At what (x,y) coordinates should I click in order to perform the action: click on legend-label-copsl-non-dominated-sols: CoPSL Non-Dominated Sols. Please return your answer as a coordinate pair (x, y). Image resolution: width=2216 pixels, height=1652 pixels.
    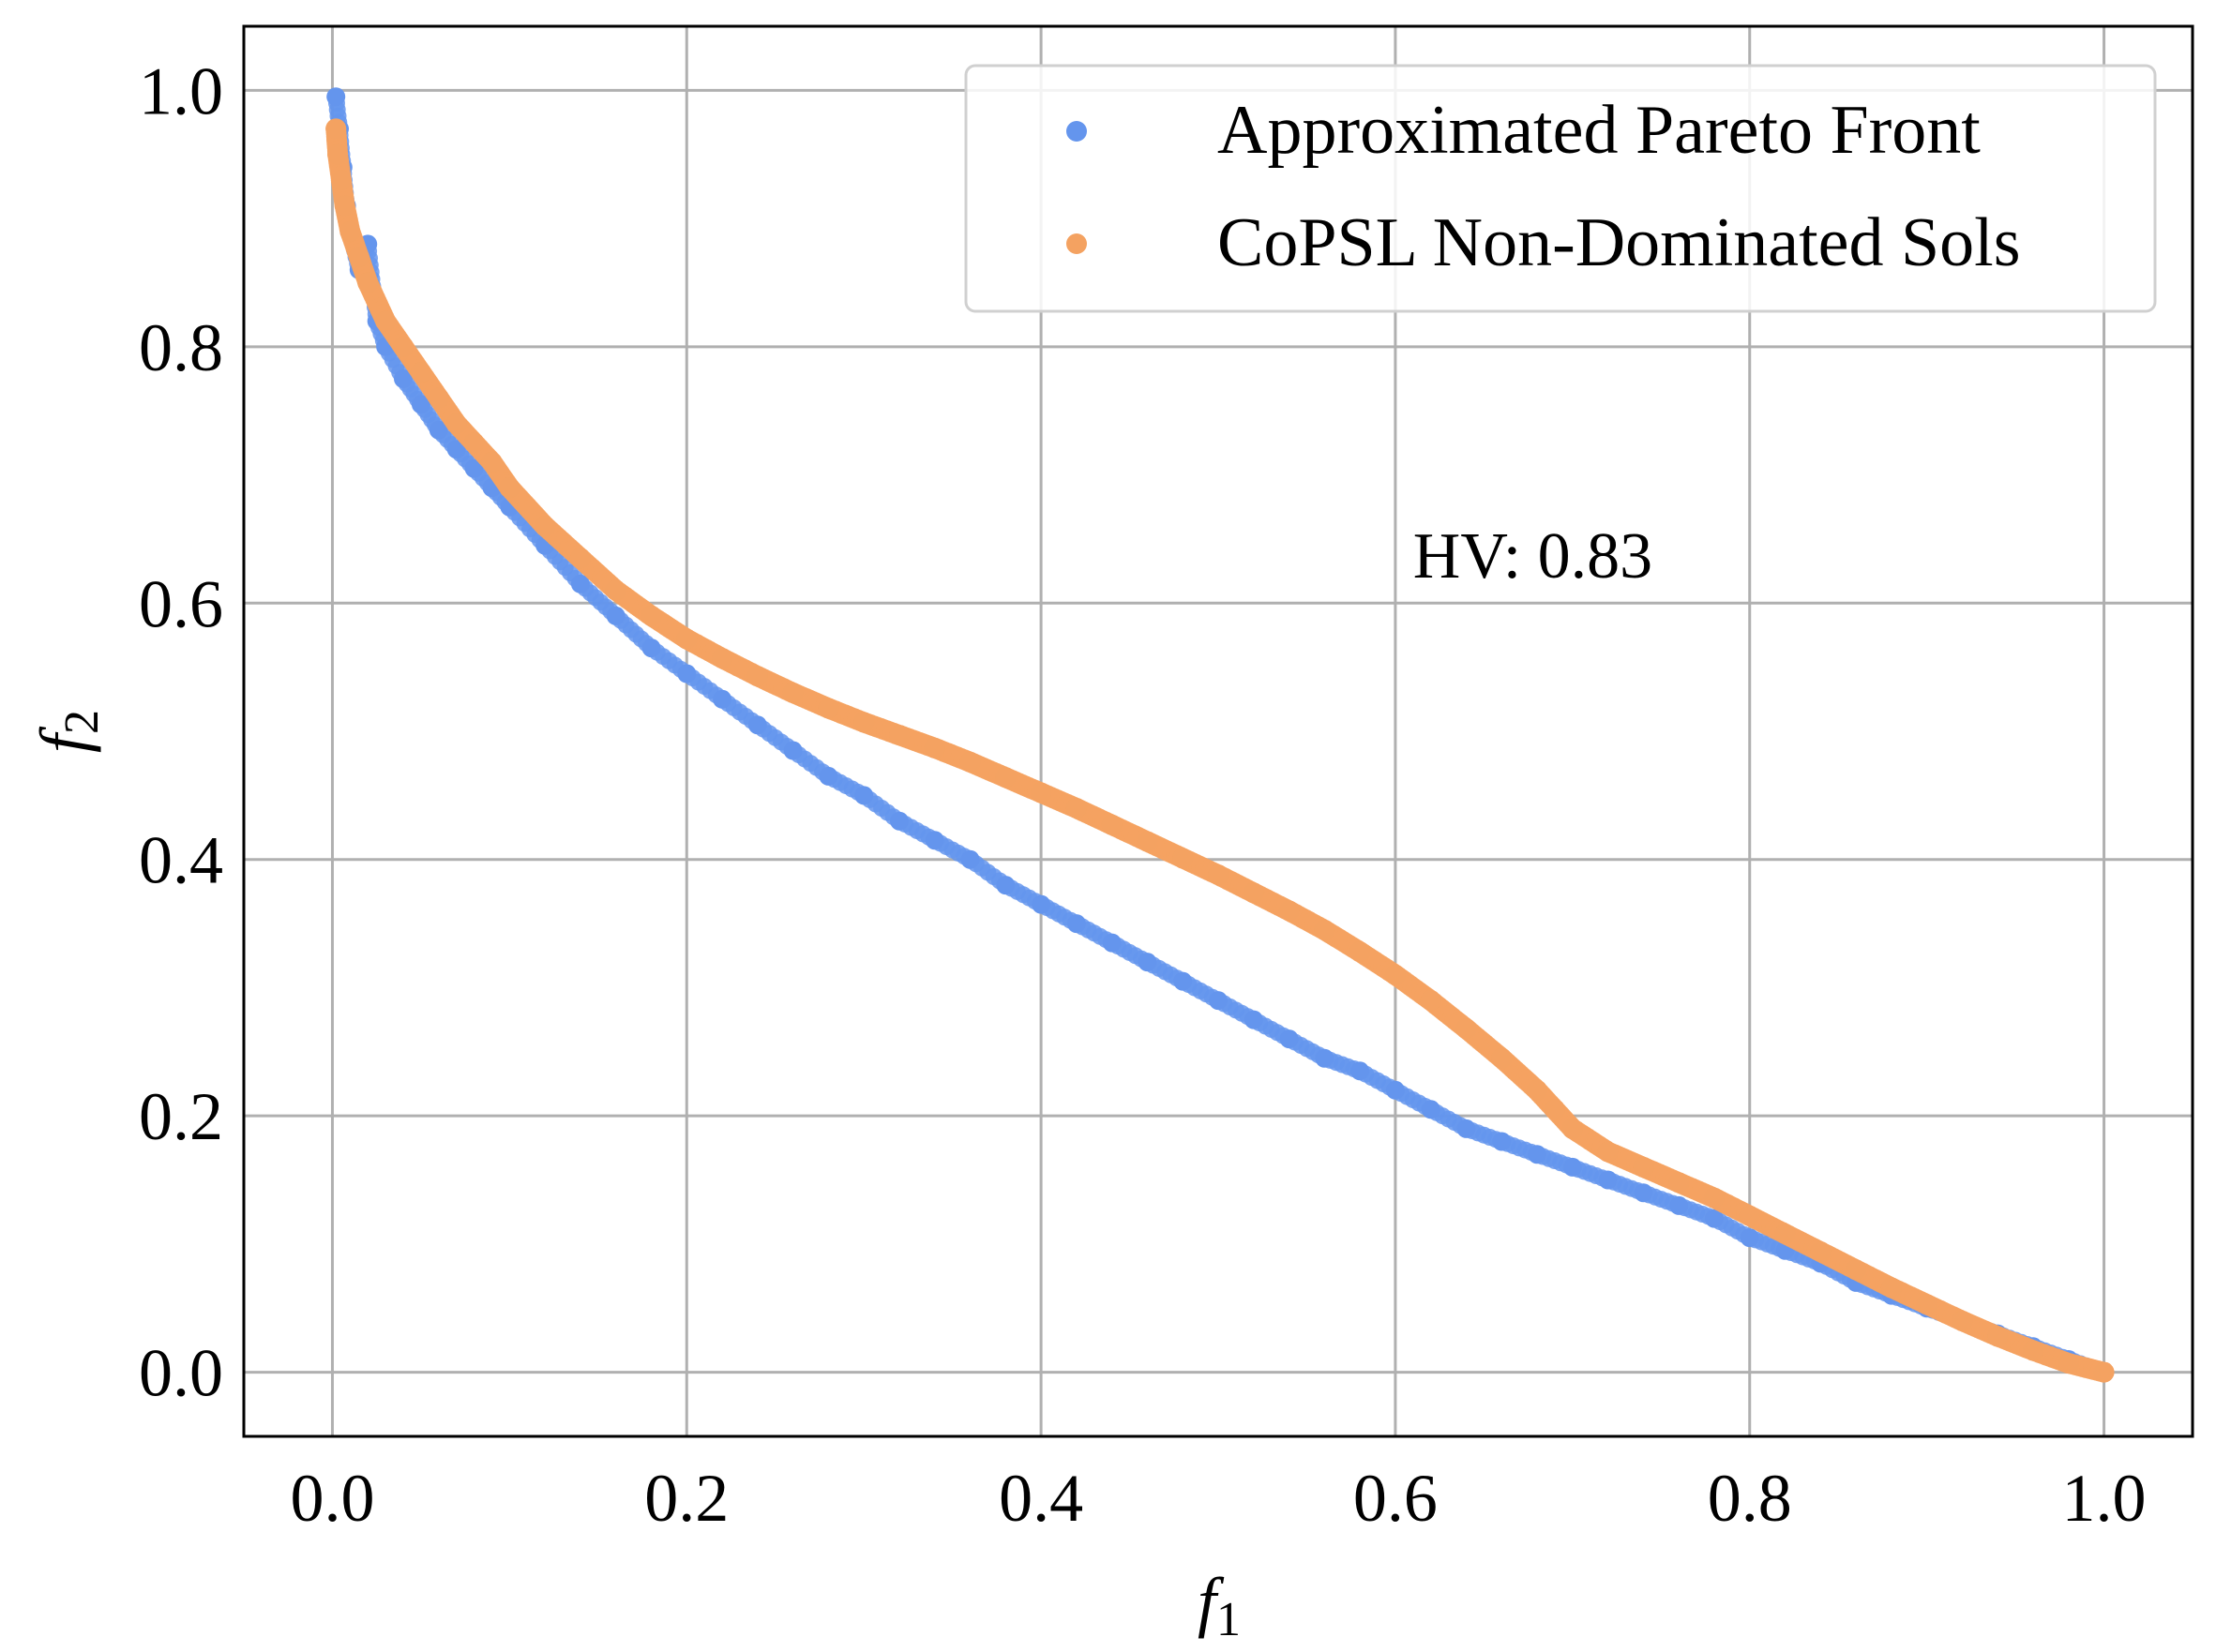
    Looking at the image, I should click on (1619, 242).